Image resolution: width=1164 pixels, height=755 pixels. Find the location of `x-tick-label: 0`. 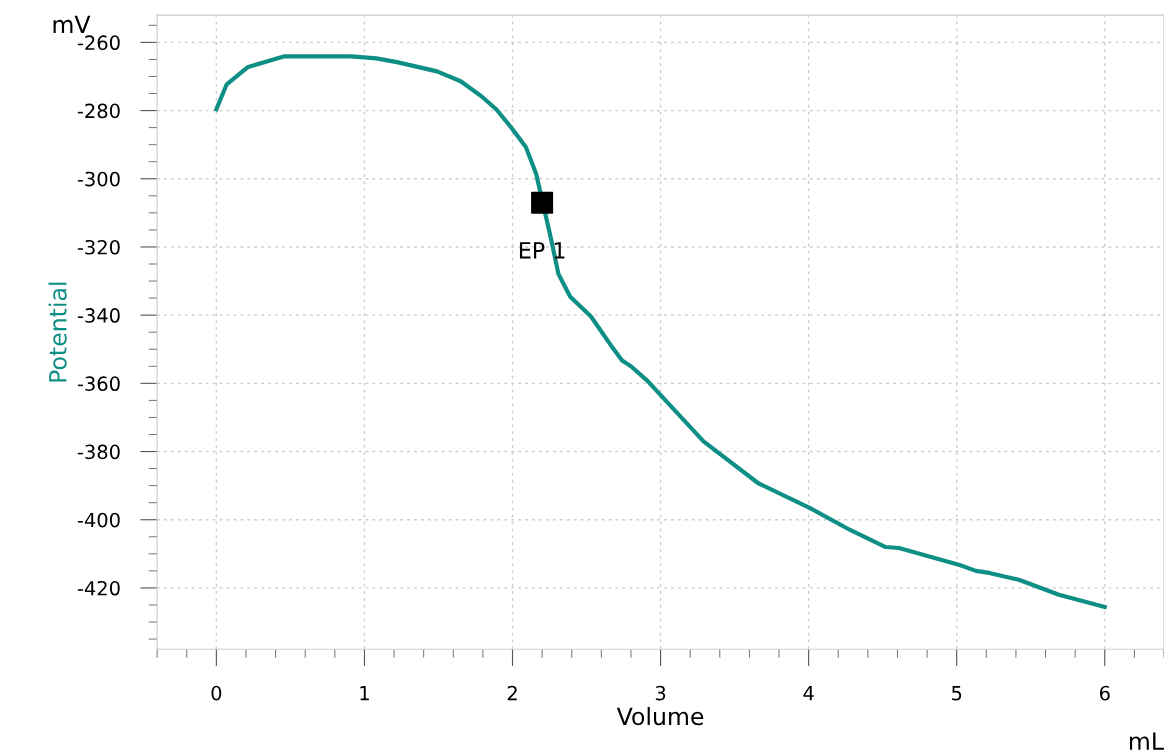

x-tick-label: 0 is located at coordinates (216, 693).